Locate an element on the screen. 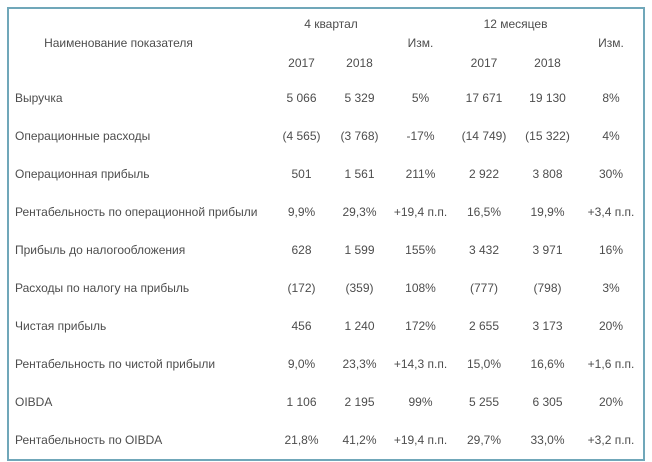 Image resolution: width=652 pixels, height=462 pixels. q4-2018-header: 2018 is located at coordinates (359, 62).